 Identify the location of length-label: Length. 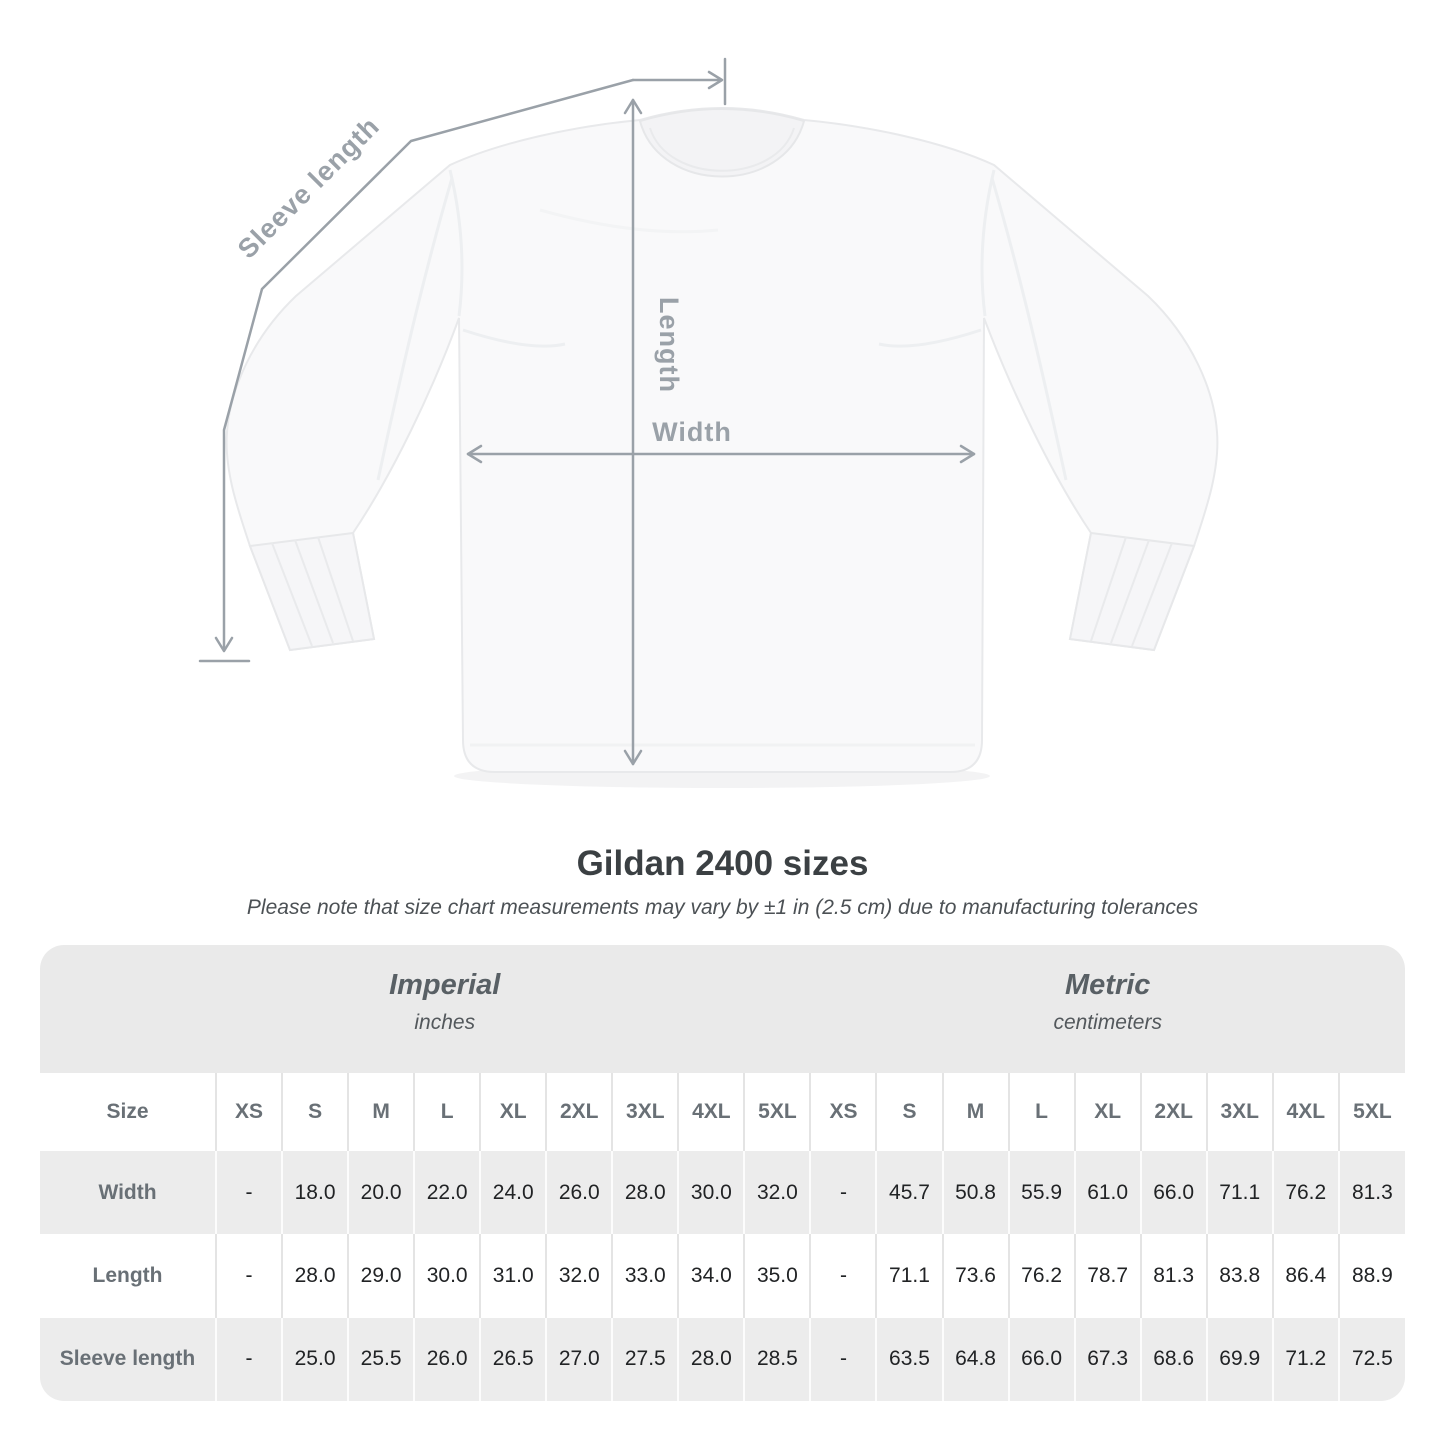
(669, 345).